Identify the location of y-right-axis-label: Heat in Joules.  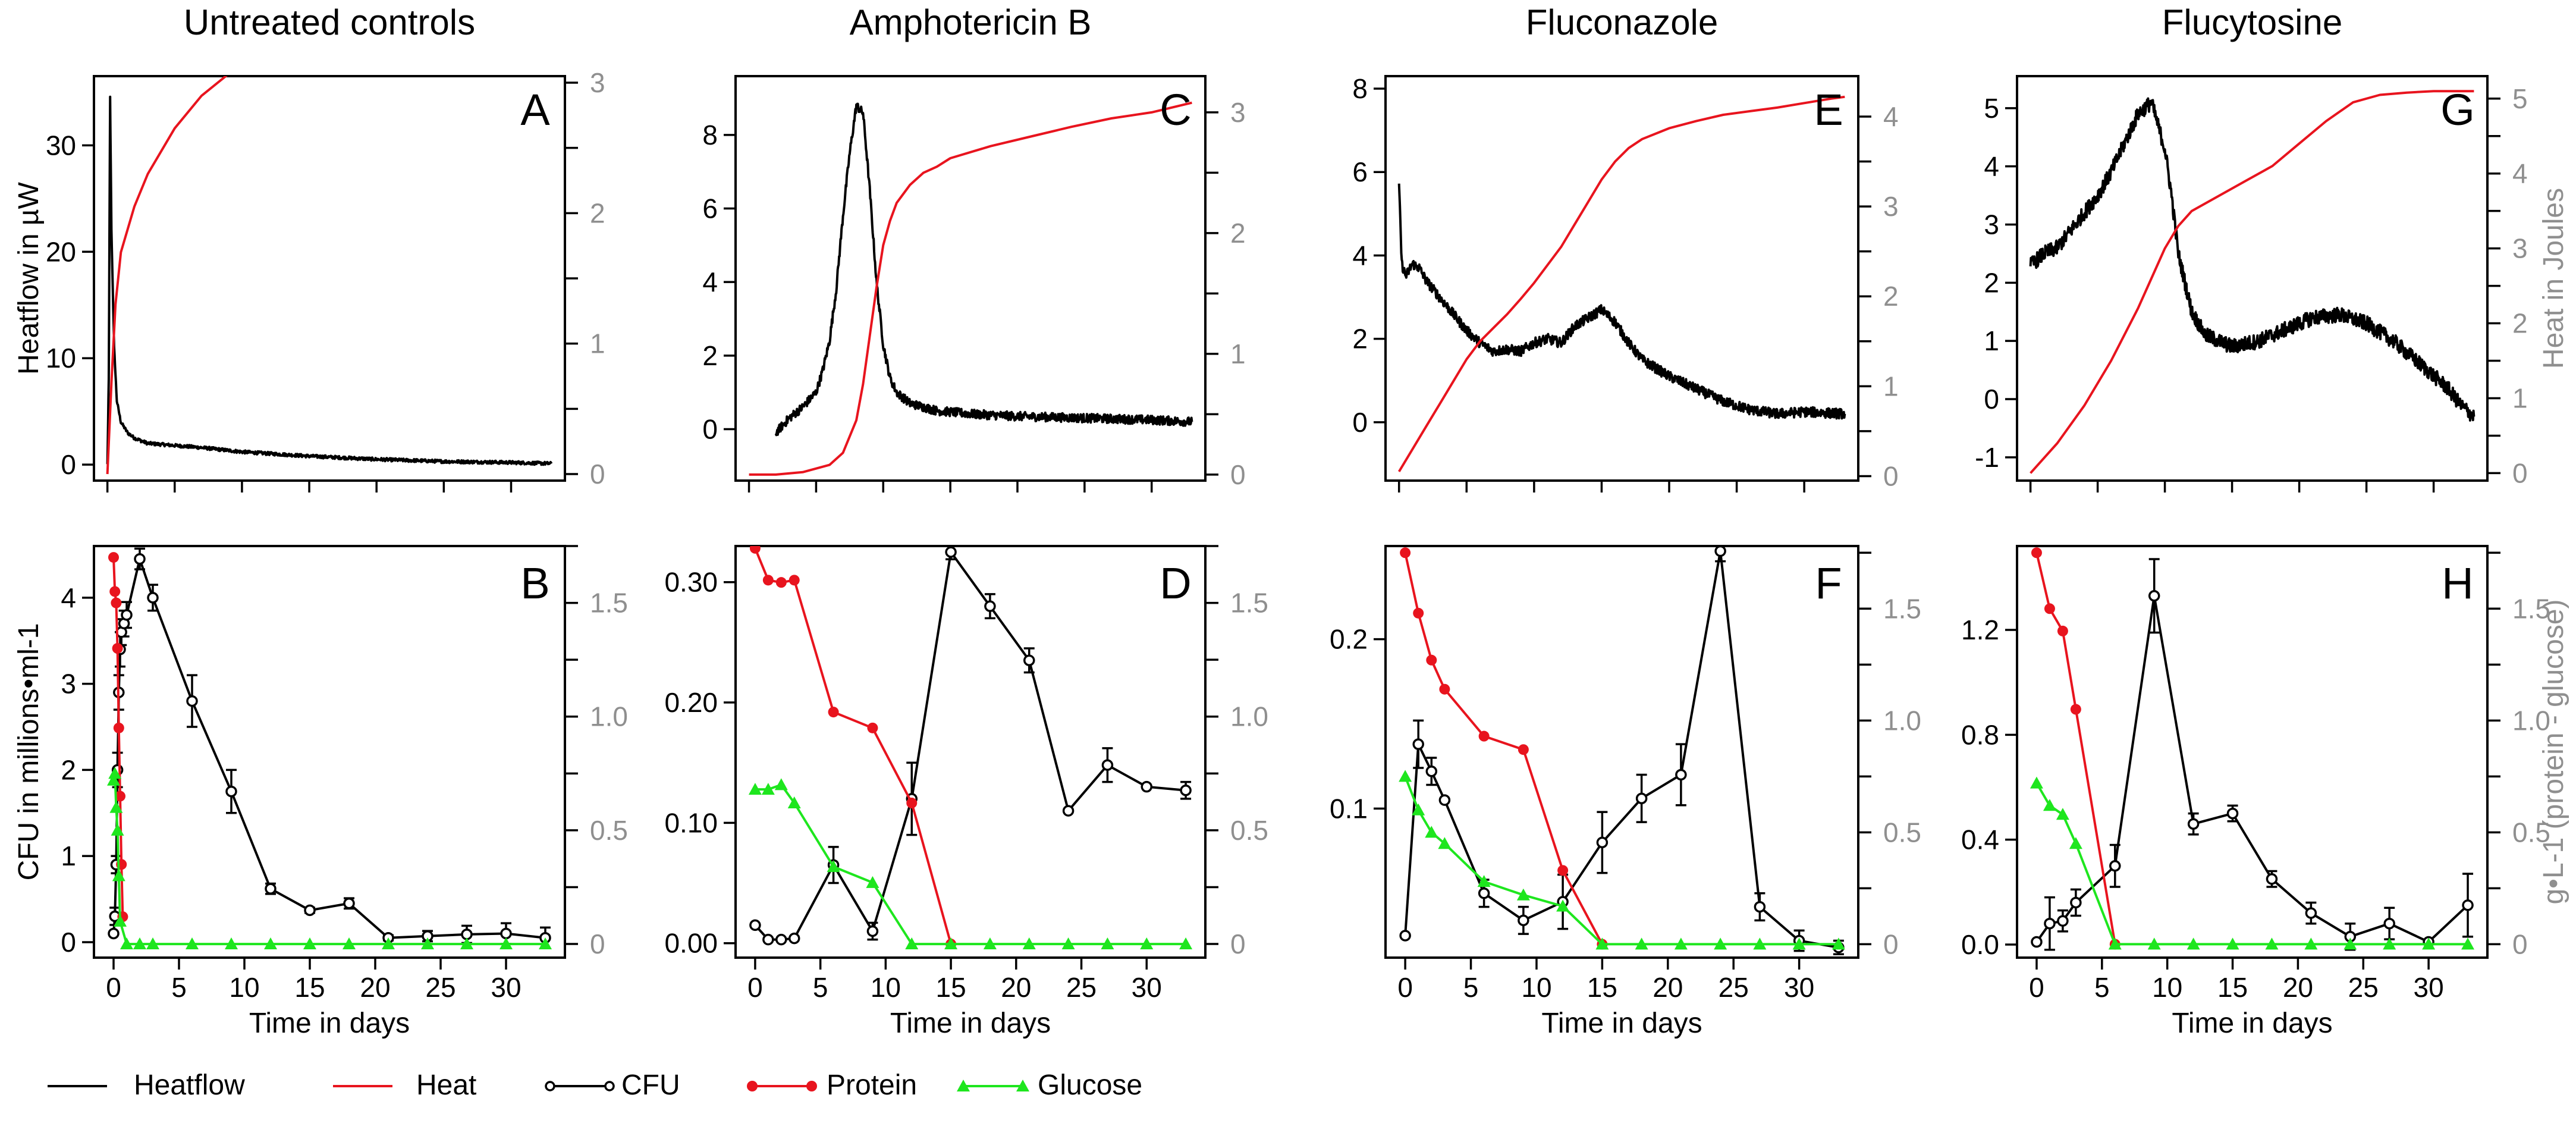
(2553, 279).